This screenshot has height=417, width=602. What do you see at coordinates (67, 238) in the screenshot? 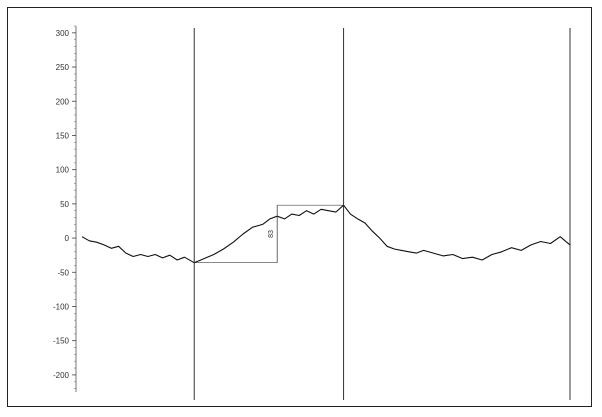
I see `y-tick-label: 0` at bounding box center [67, 238].